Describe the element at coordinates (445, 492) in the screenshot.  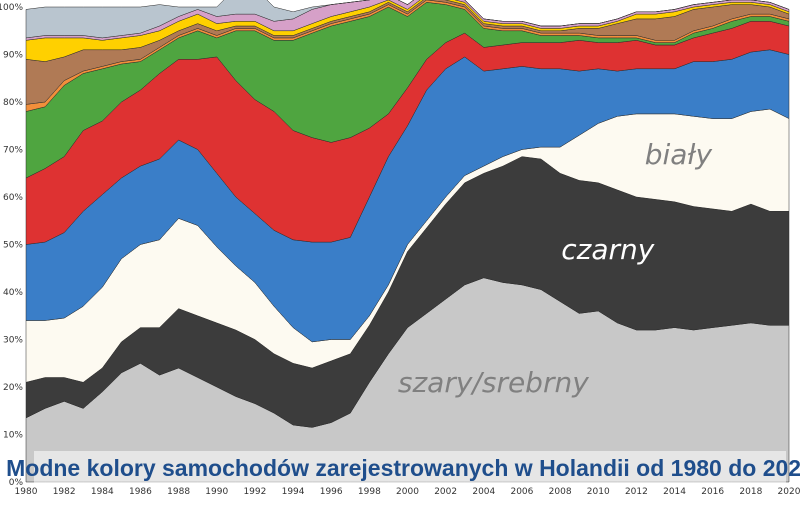
I see `x-tick-label: 2002` at that location.